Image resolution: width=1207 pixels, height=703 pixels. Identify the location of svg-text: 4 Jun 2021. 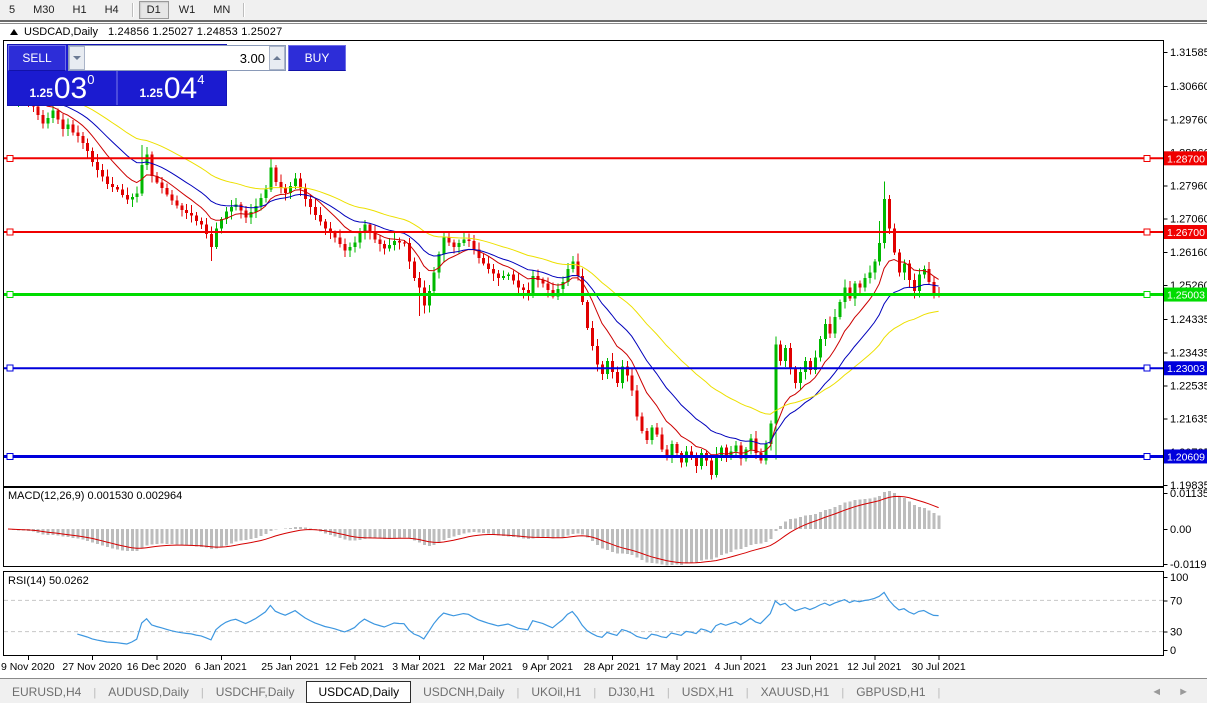
(741, 667).